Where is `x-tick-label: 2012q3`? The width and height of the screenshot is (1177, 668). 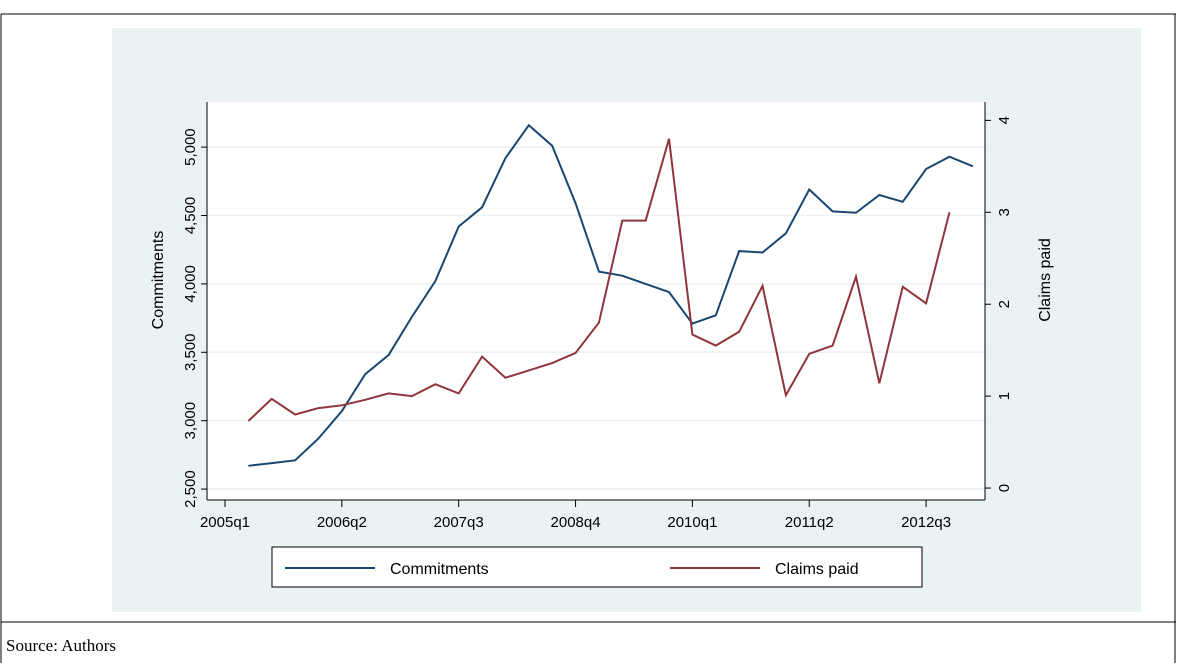
x-tick-label: 2012q3 is located at coordinates (926, 522).